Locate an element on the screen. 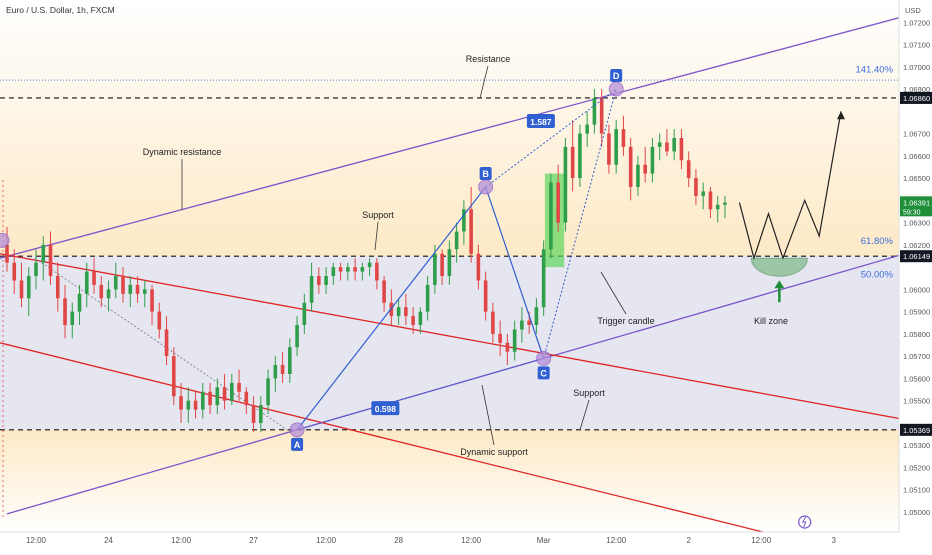 The width and height of the screenshot is (932, 555). time-axis-bg is located at coordinates (449, 541).